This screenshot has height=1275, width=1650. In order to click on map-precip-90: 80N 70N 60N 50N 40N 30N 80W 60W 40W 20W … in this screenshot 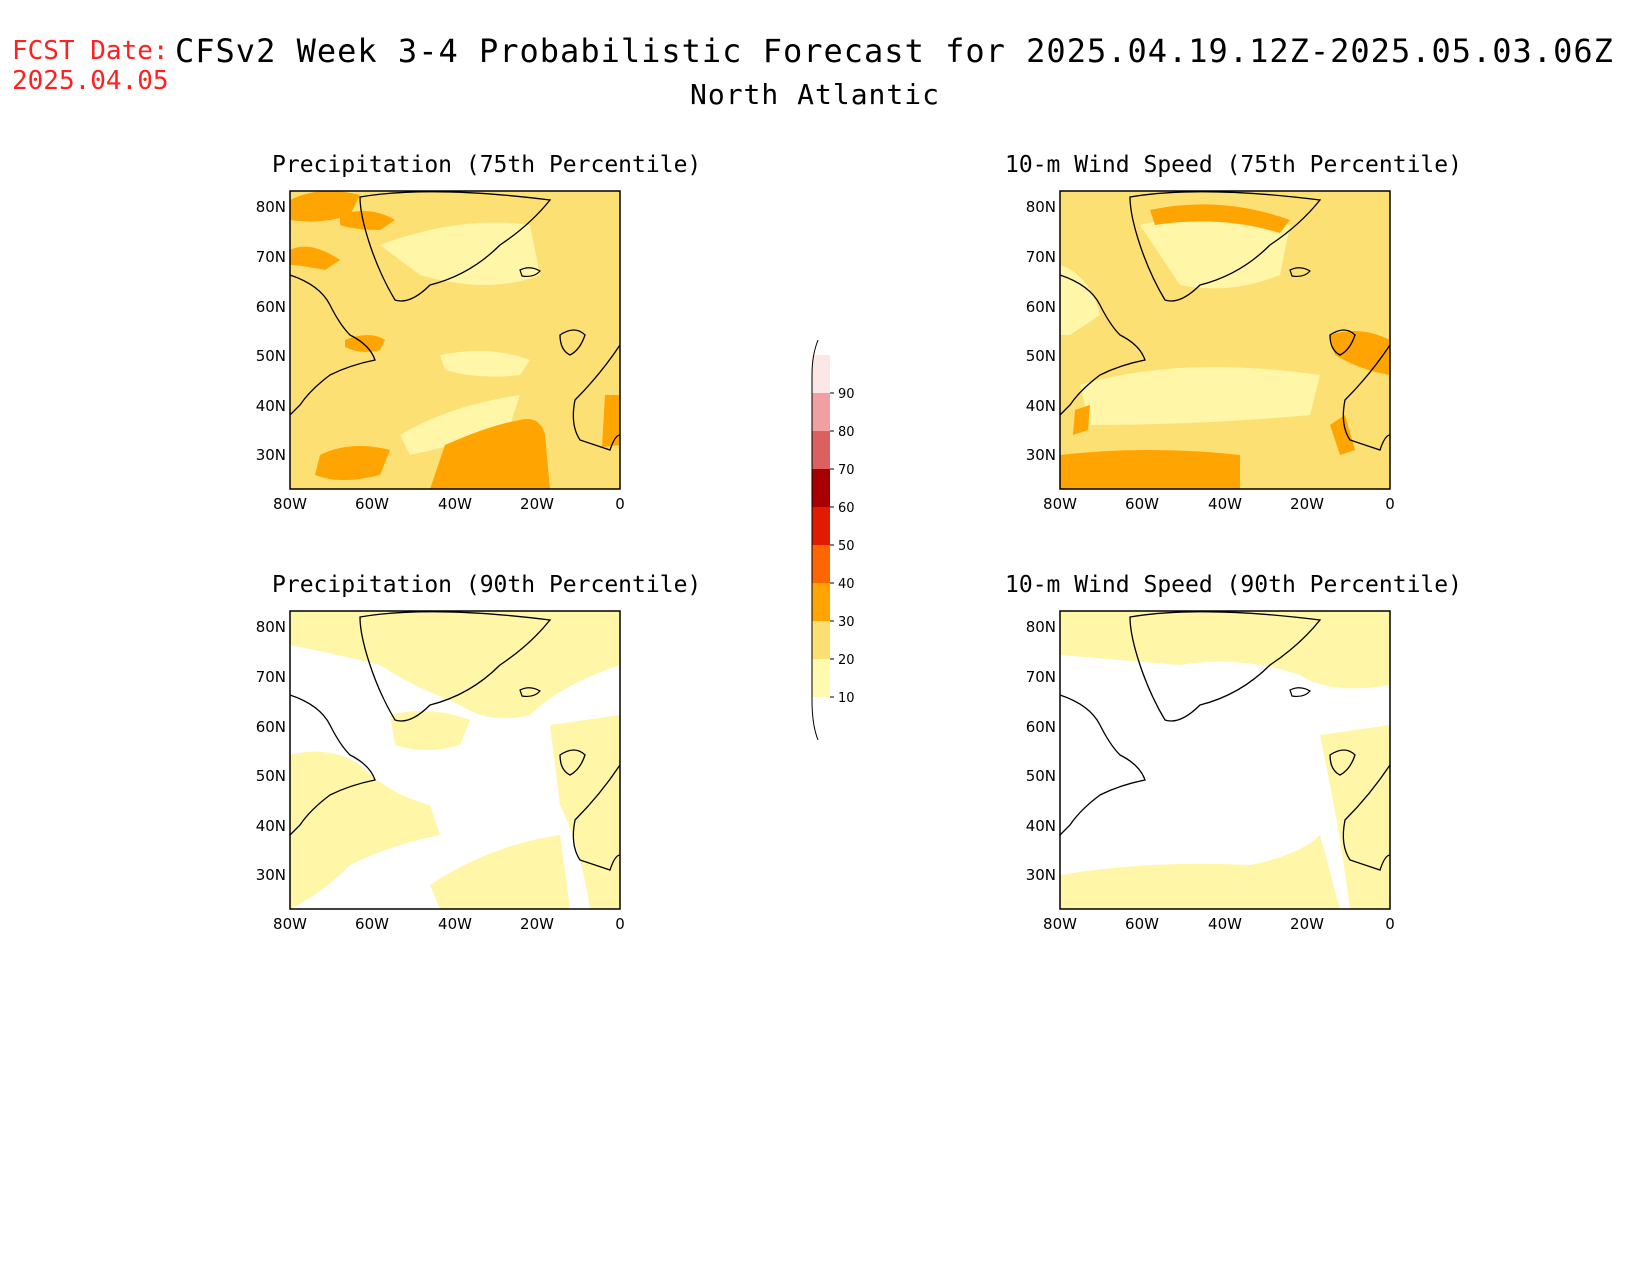, I will do `click(440, 771)`.